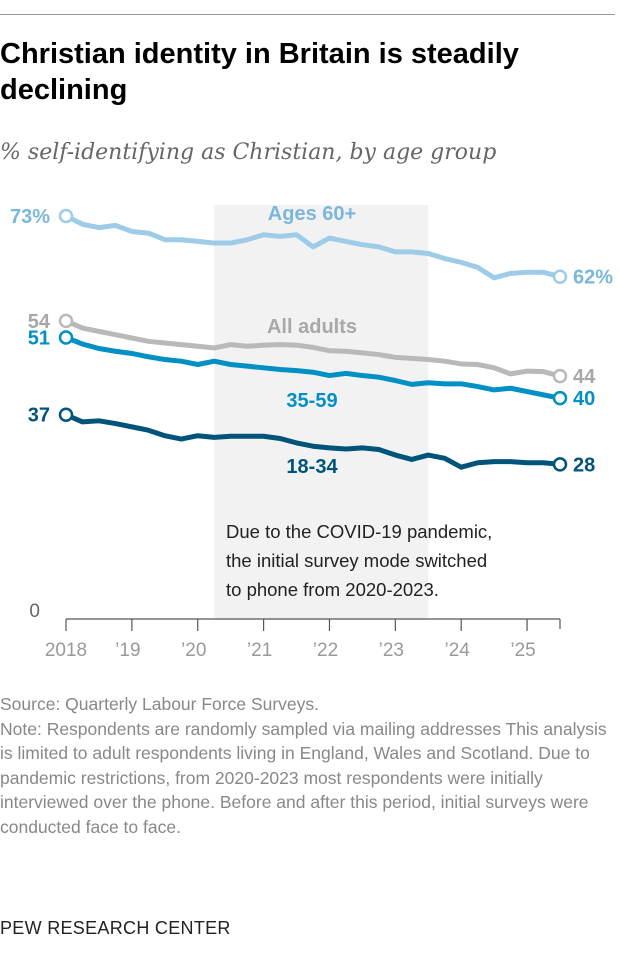  Describe the element at coordinates (313, 348) in the screenshot. I see `series-line-all-adults` at that location.